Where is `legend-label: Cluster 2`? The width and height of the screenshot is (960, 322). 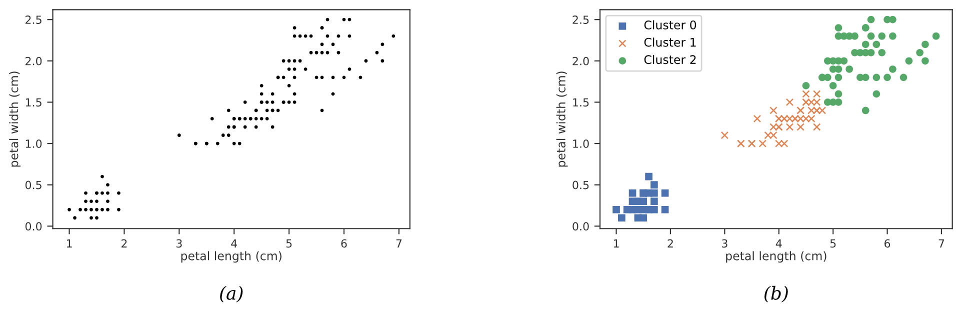
legend-label: Cluster 2 is located at coordinates (670, 59).